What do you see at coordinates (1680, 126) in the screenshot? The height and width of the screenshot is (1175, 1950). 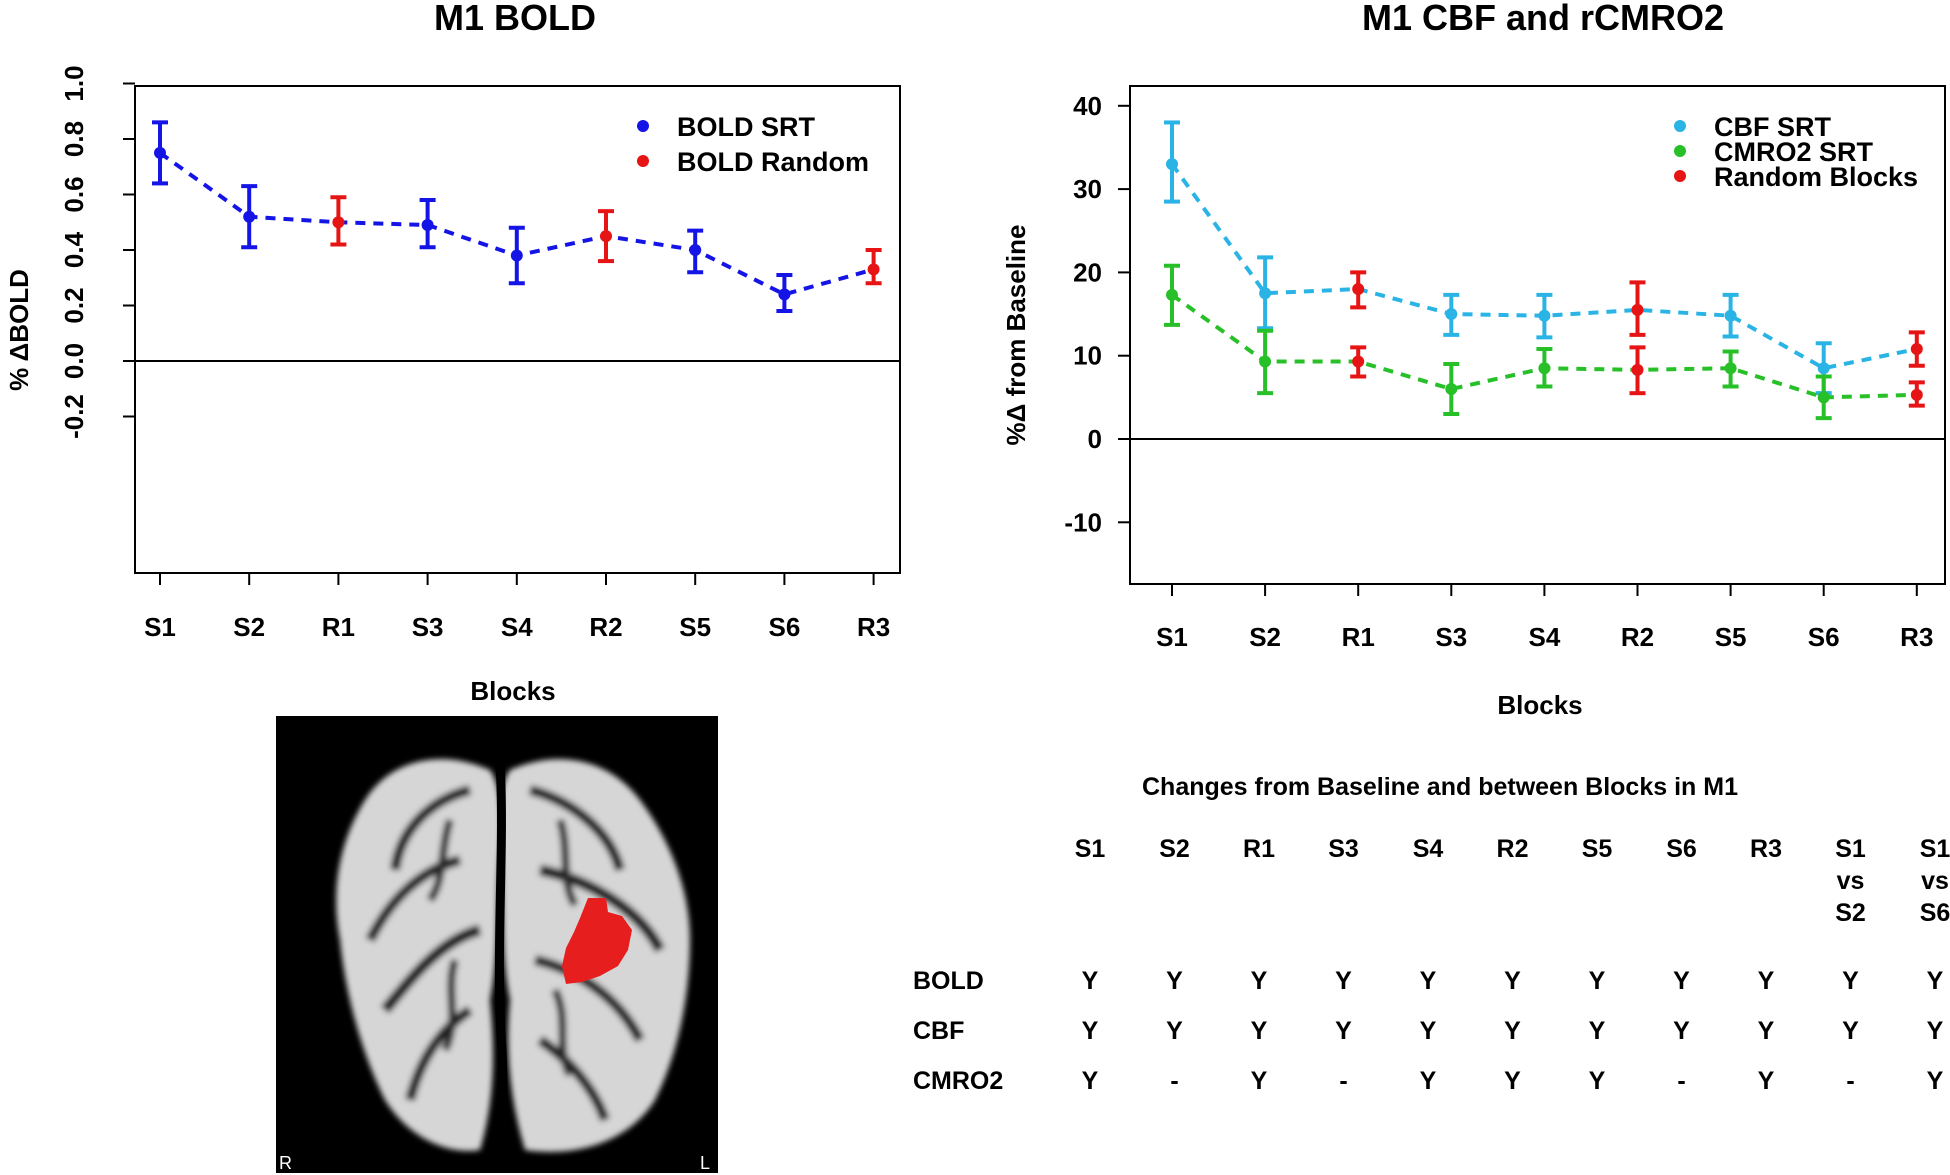 I see `cbf-legend-marker-cbf` at bounding box center [1680, 126].